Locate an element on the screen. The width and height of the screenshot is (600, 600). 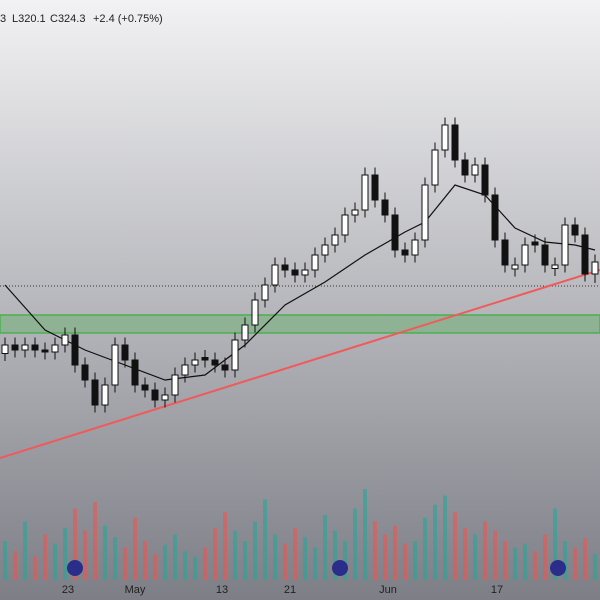
x-tick-label: 23 is located at coordinates (68, 590).